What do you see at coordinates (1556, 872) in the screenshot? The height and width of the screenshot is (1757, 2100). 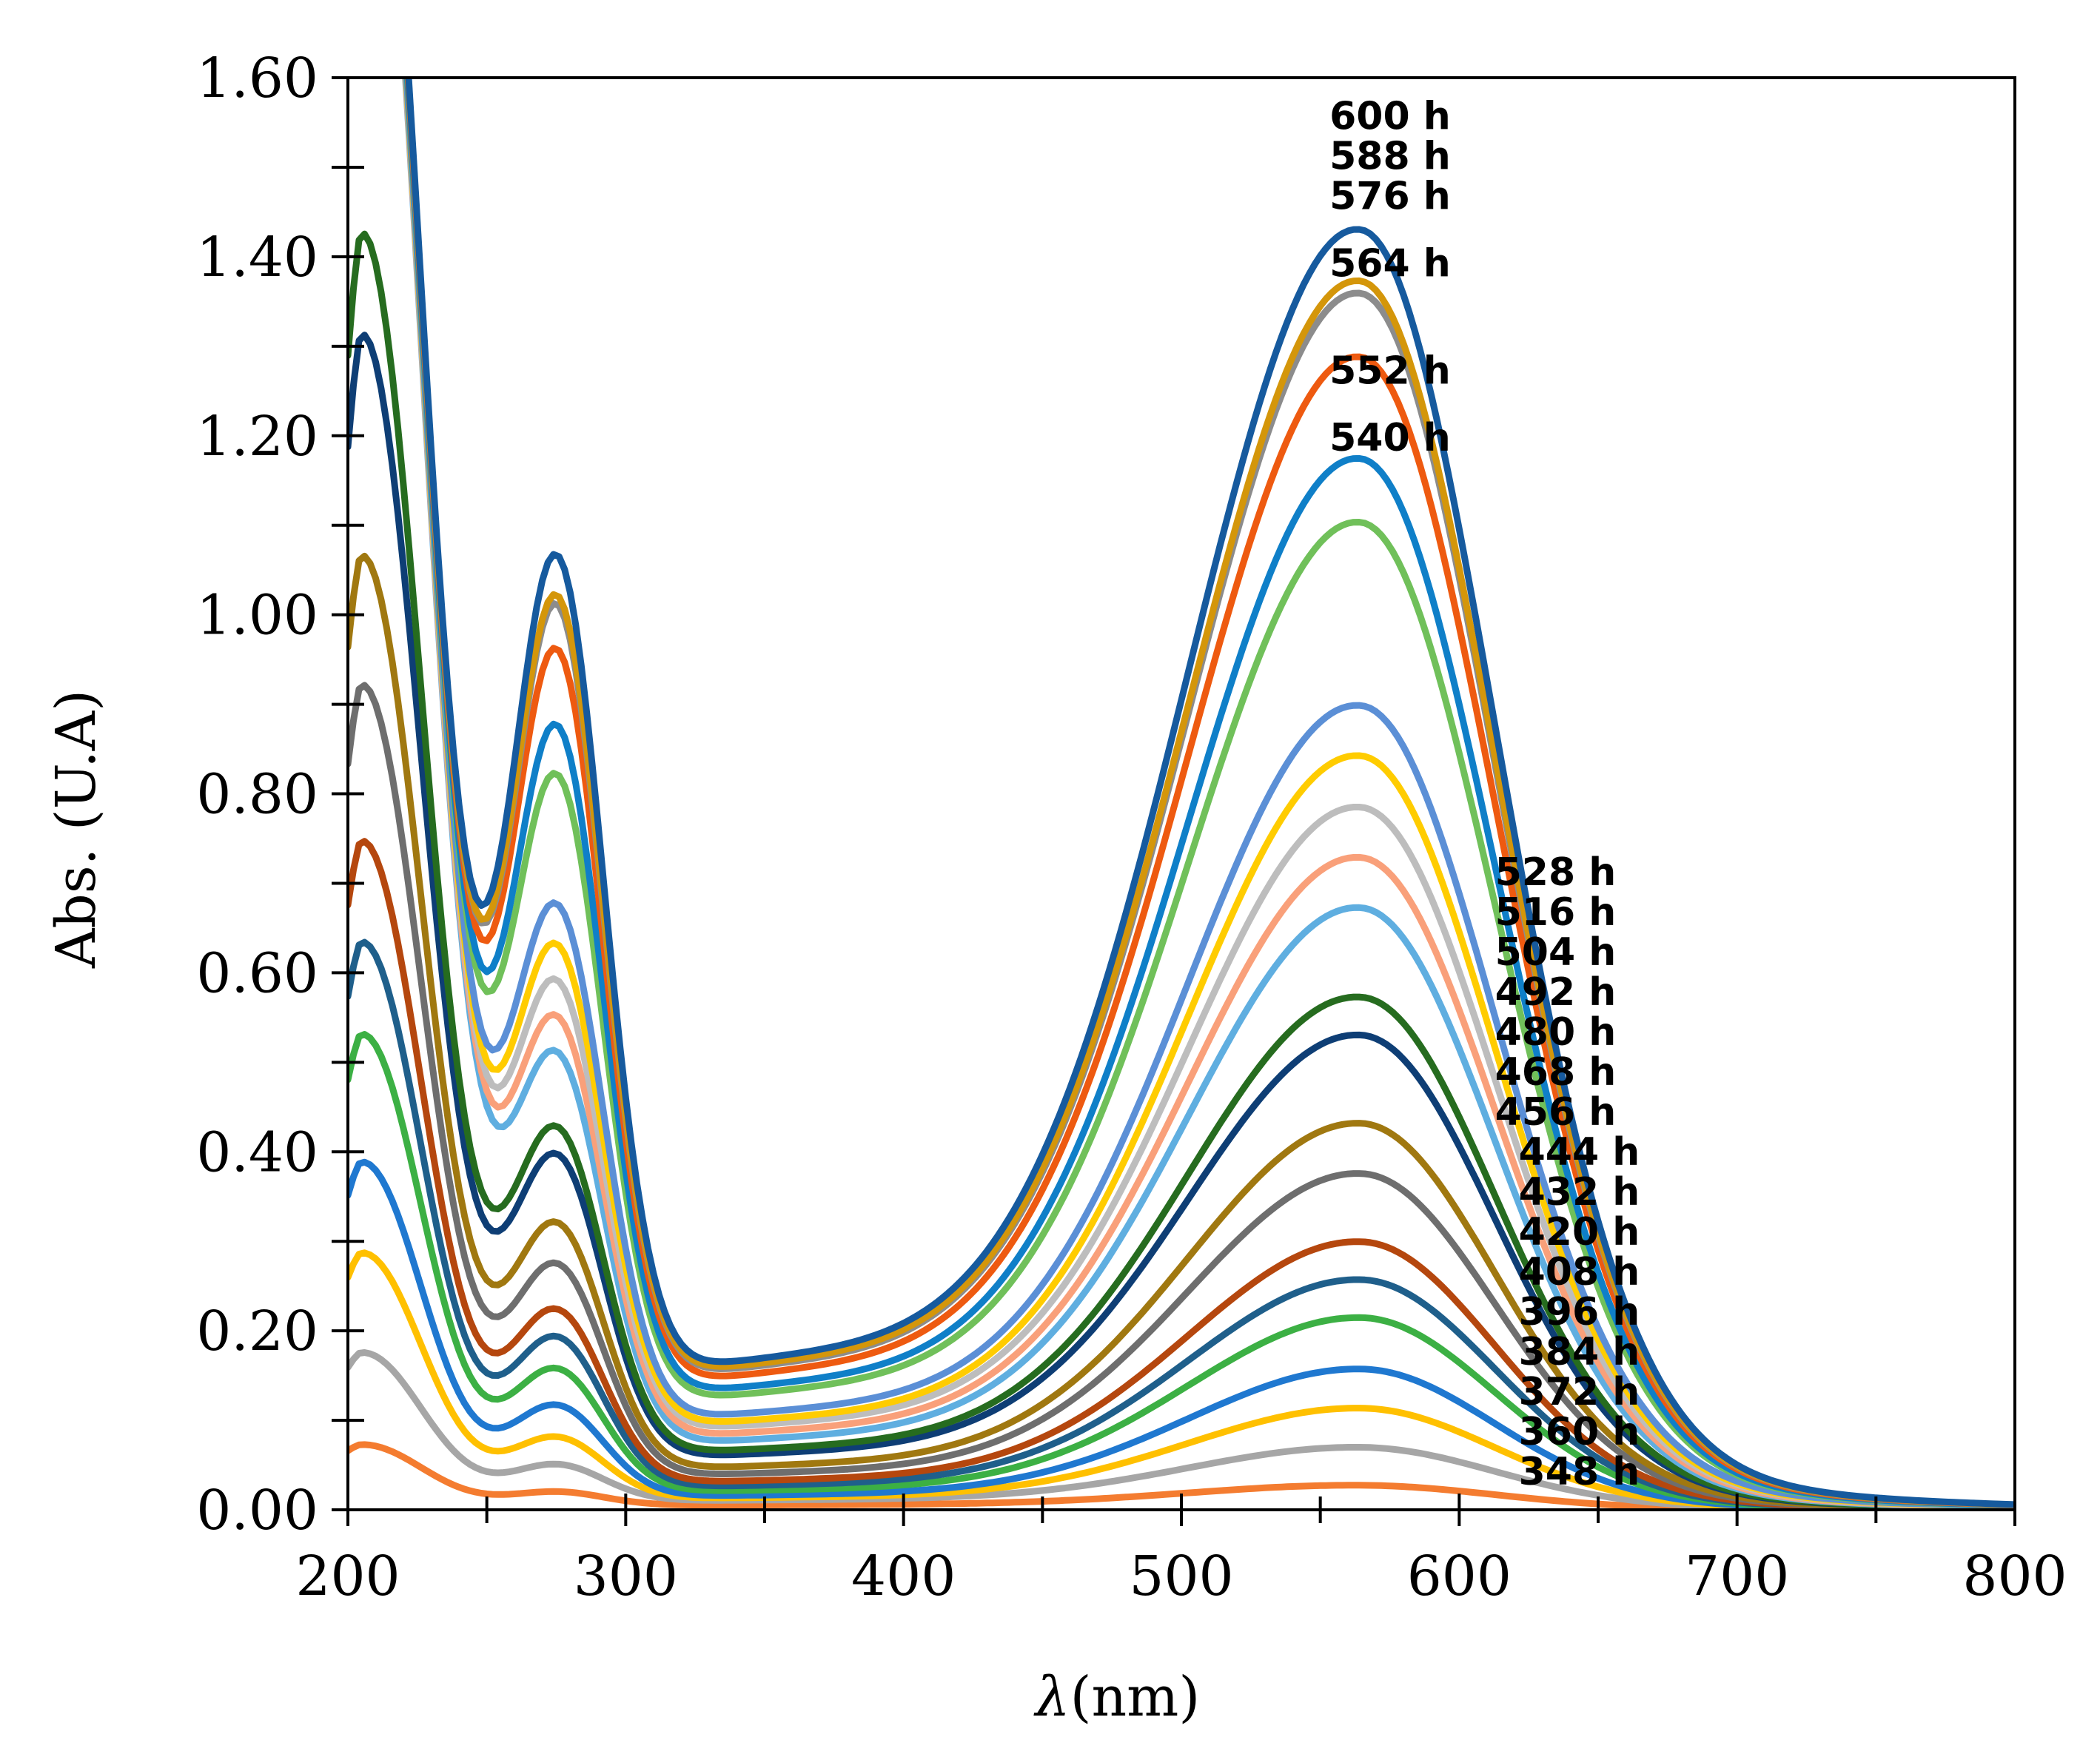 I see `series-label-528h: 528 h` at bounding box center [1556, 872].